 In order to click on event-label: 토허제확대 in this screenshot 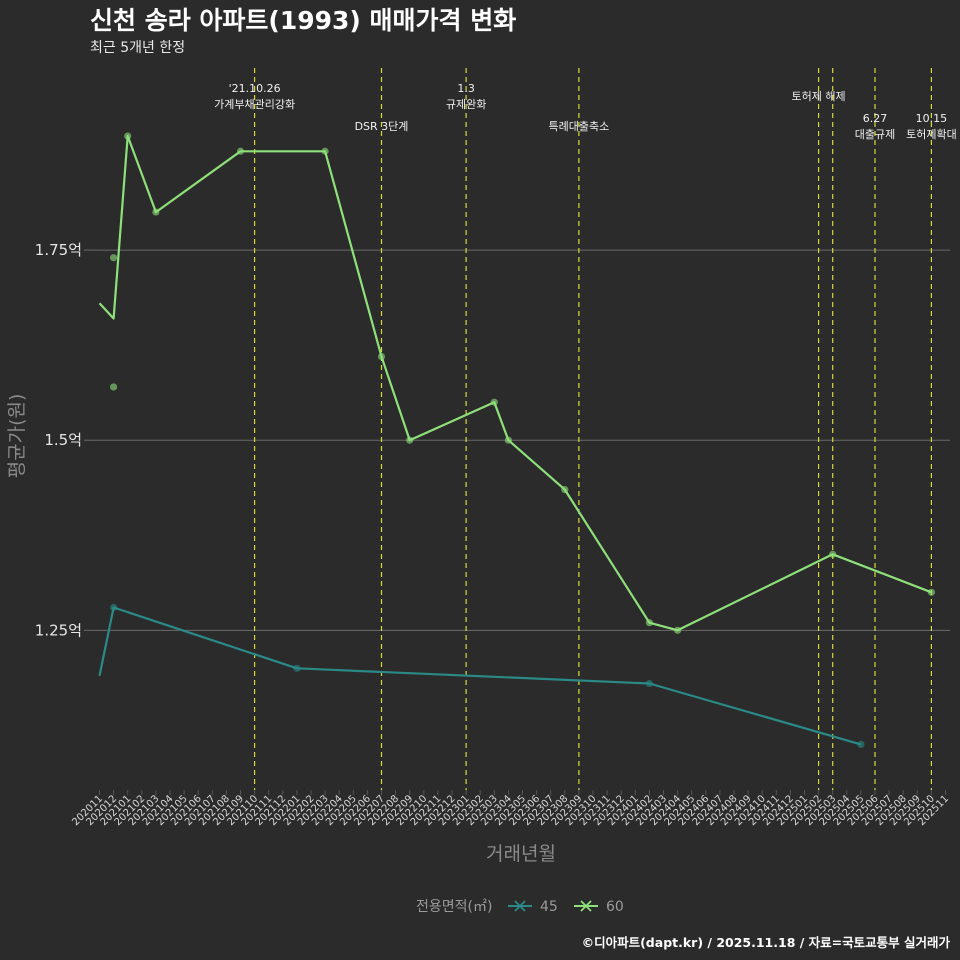, I will do `click(931, 134)`.